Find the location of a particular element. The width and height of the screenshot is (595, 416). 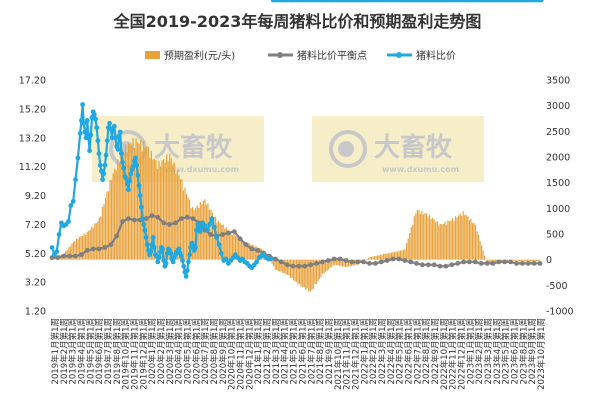

y-right-tick-label: 2500 is located at coordinates (558, 132).